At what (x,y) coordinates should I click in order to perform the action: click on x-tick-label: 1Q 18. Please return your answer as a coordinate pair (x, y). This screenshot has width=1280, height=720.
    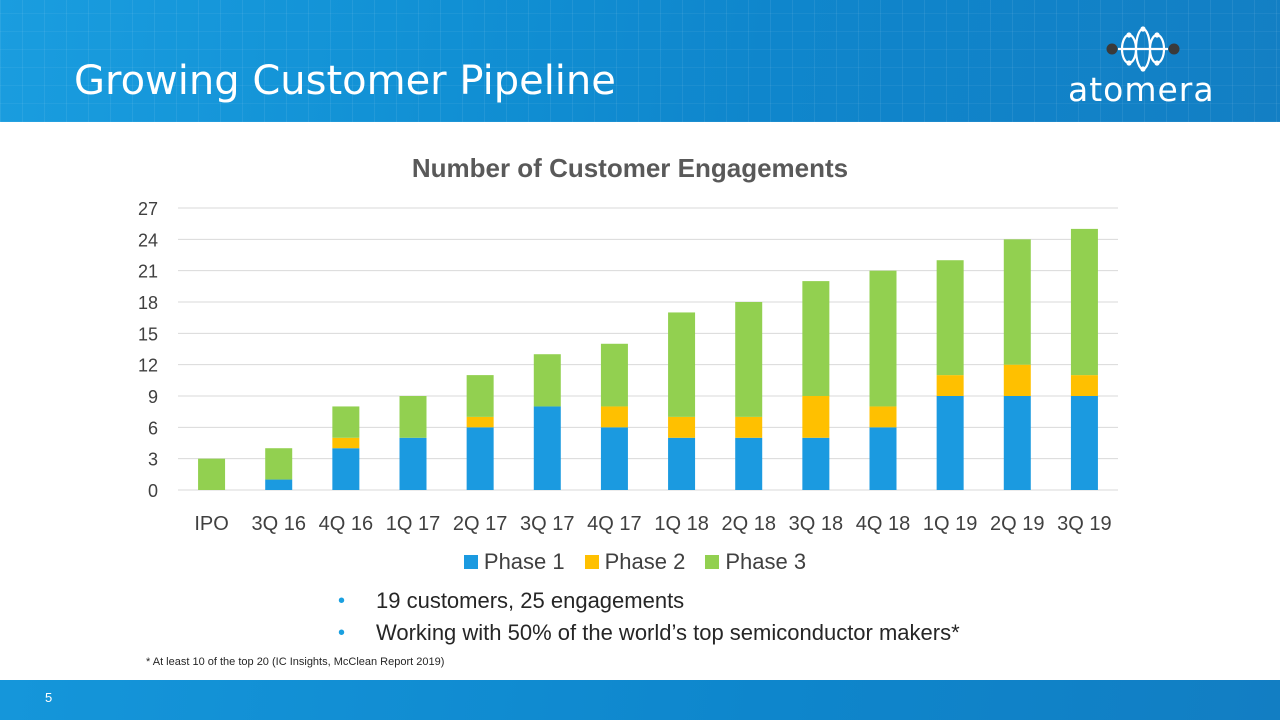
    Looking at the image, I should click on (681, 524).